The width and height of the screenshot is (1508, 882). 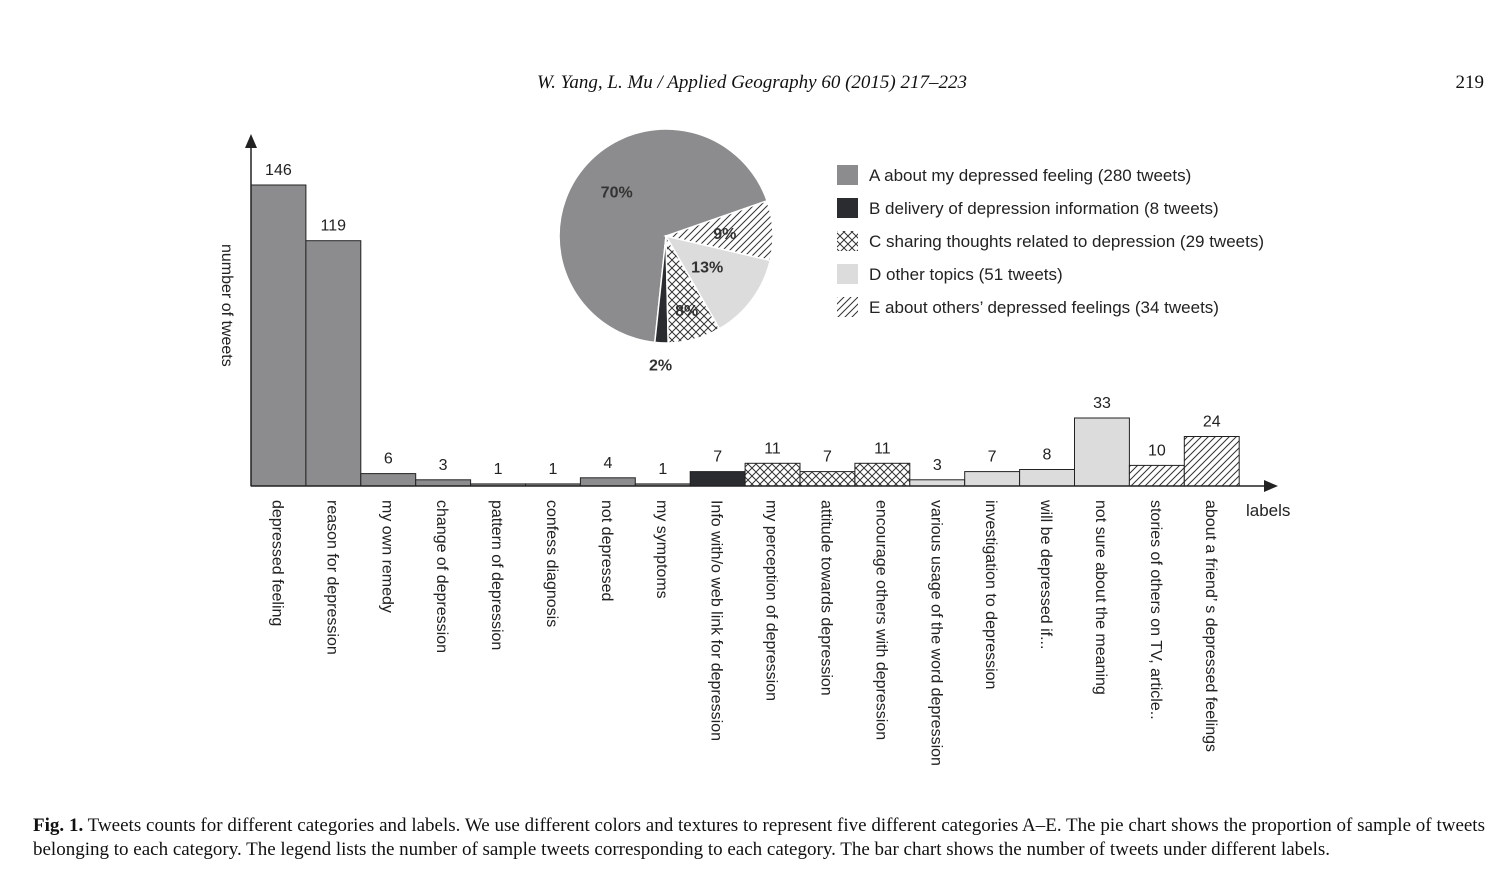 I want to click on bar-value-label: 6, so click(x=388, y=459).